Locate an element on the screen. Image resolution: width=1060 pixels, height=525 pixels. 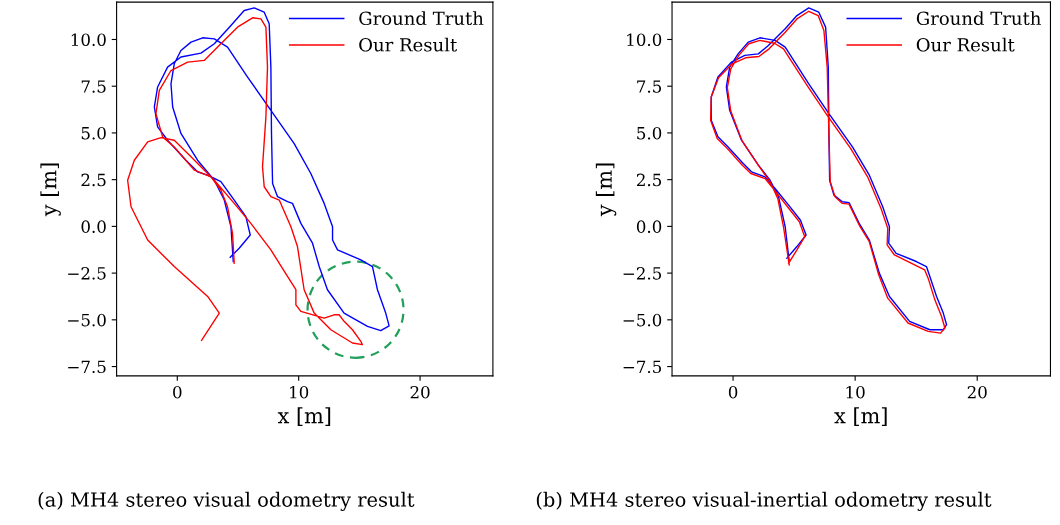
text: (a) MH4 stereo visual odometry result is located at coordinates (226, 501).